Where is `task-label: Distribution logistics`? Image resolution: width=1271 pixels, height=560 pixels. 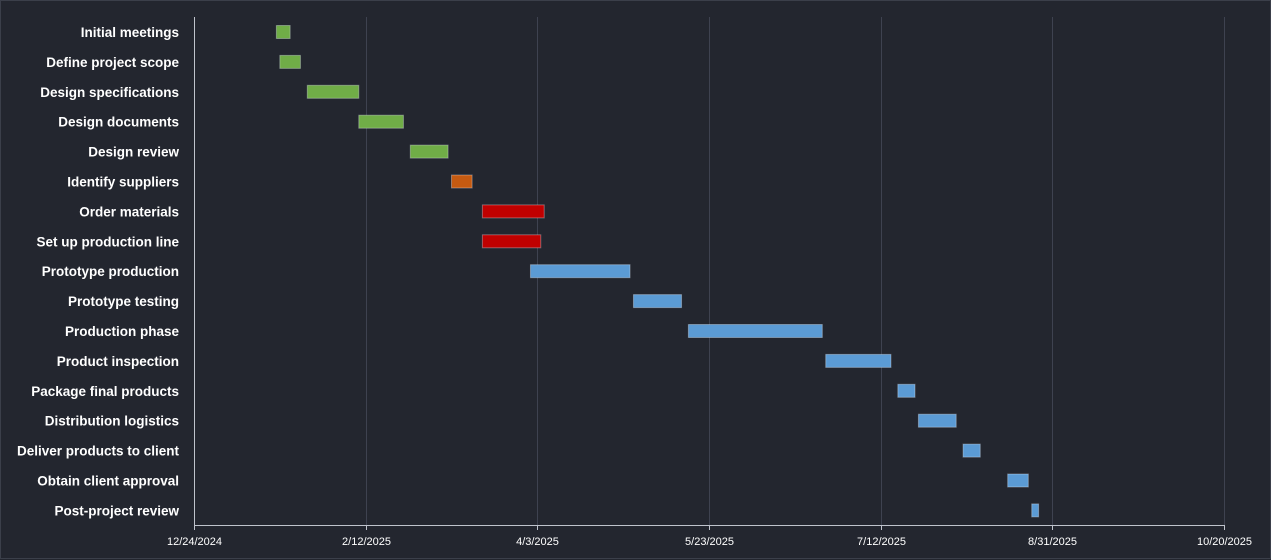 task-label: Distribution logistics is located at coordinates (112, 421).